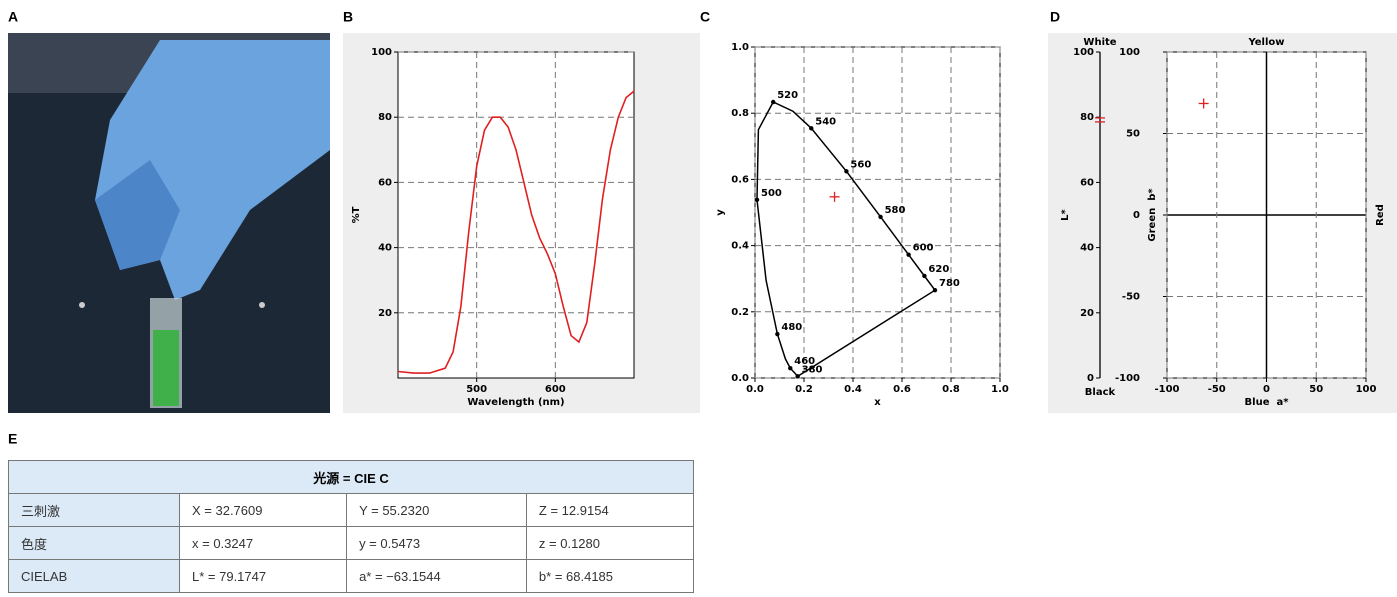 This screenshot has height=597, width=1397. What do you see at coordinates (902, 389) in the screenshot?
I see `x-tick-label: 0.6` at bounding box center [902, 389].